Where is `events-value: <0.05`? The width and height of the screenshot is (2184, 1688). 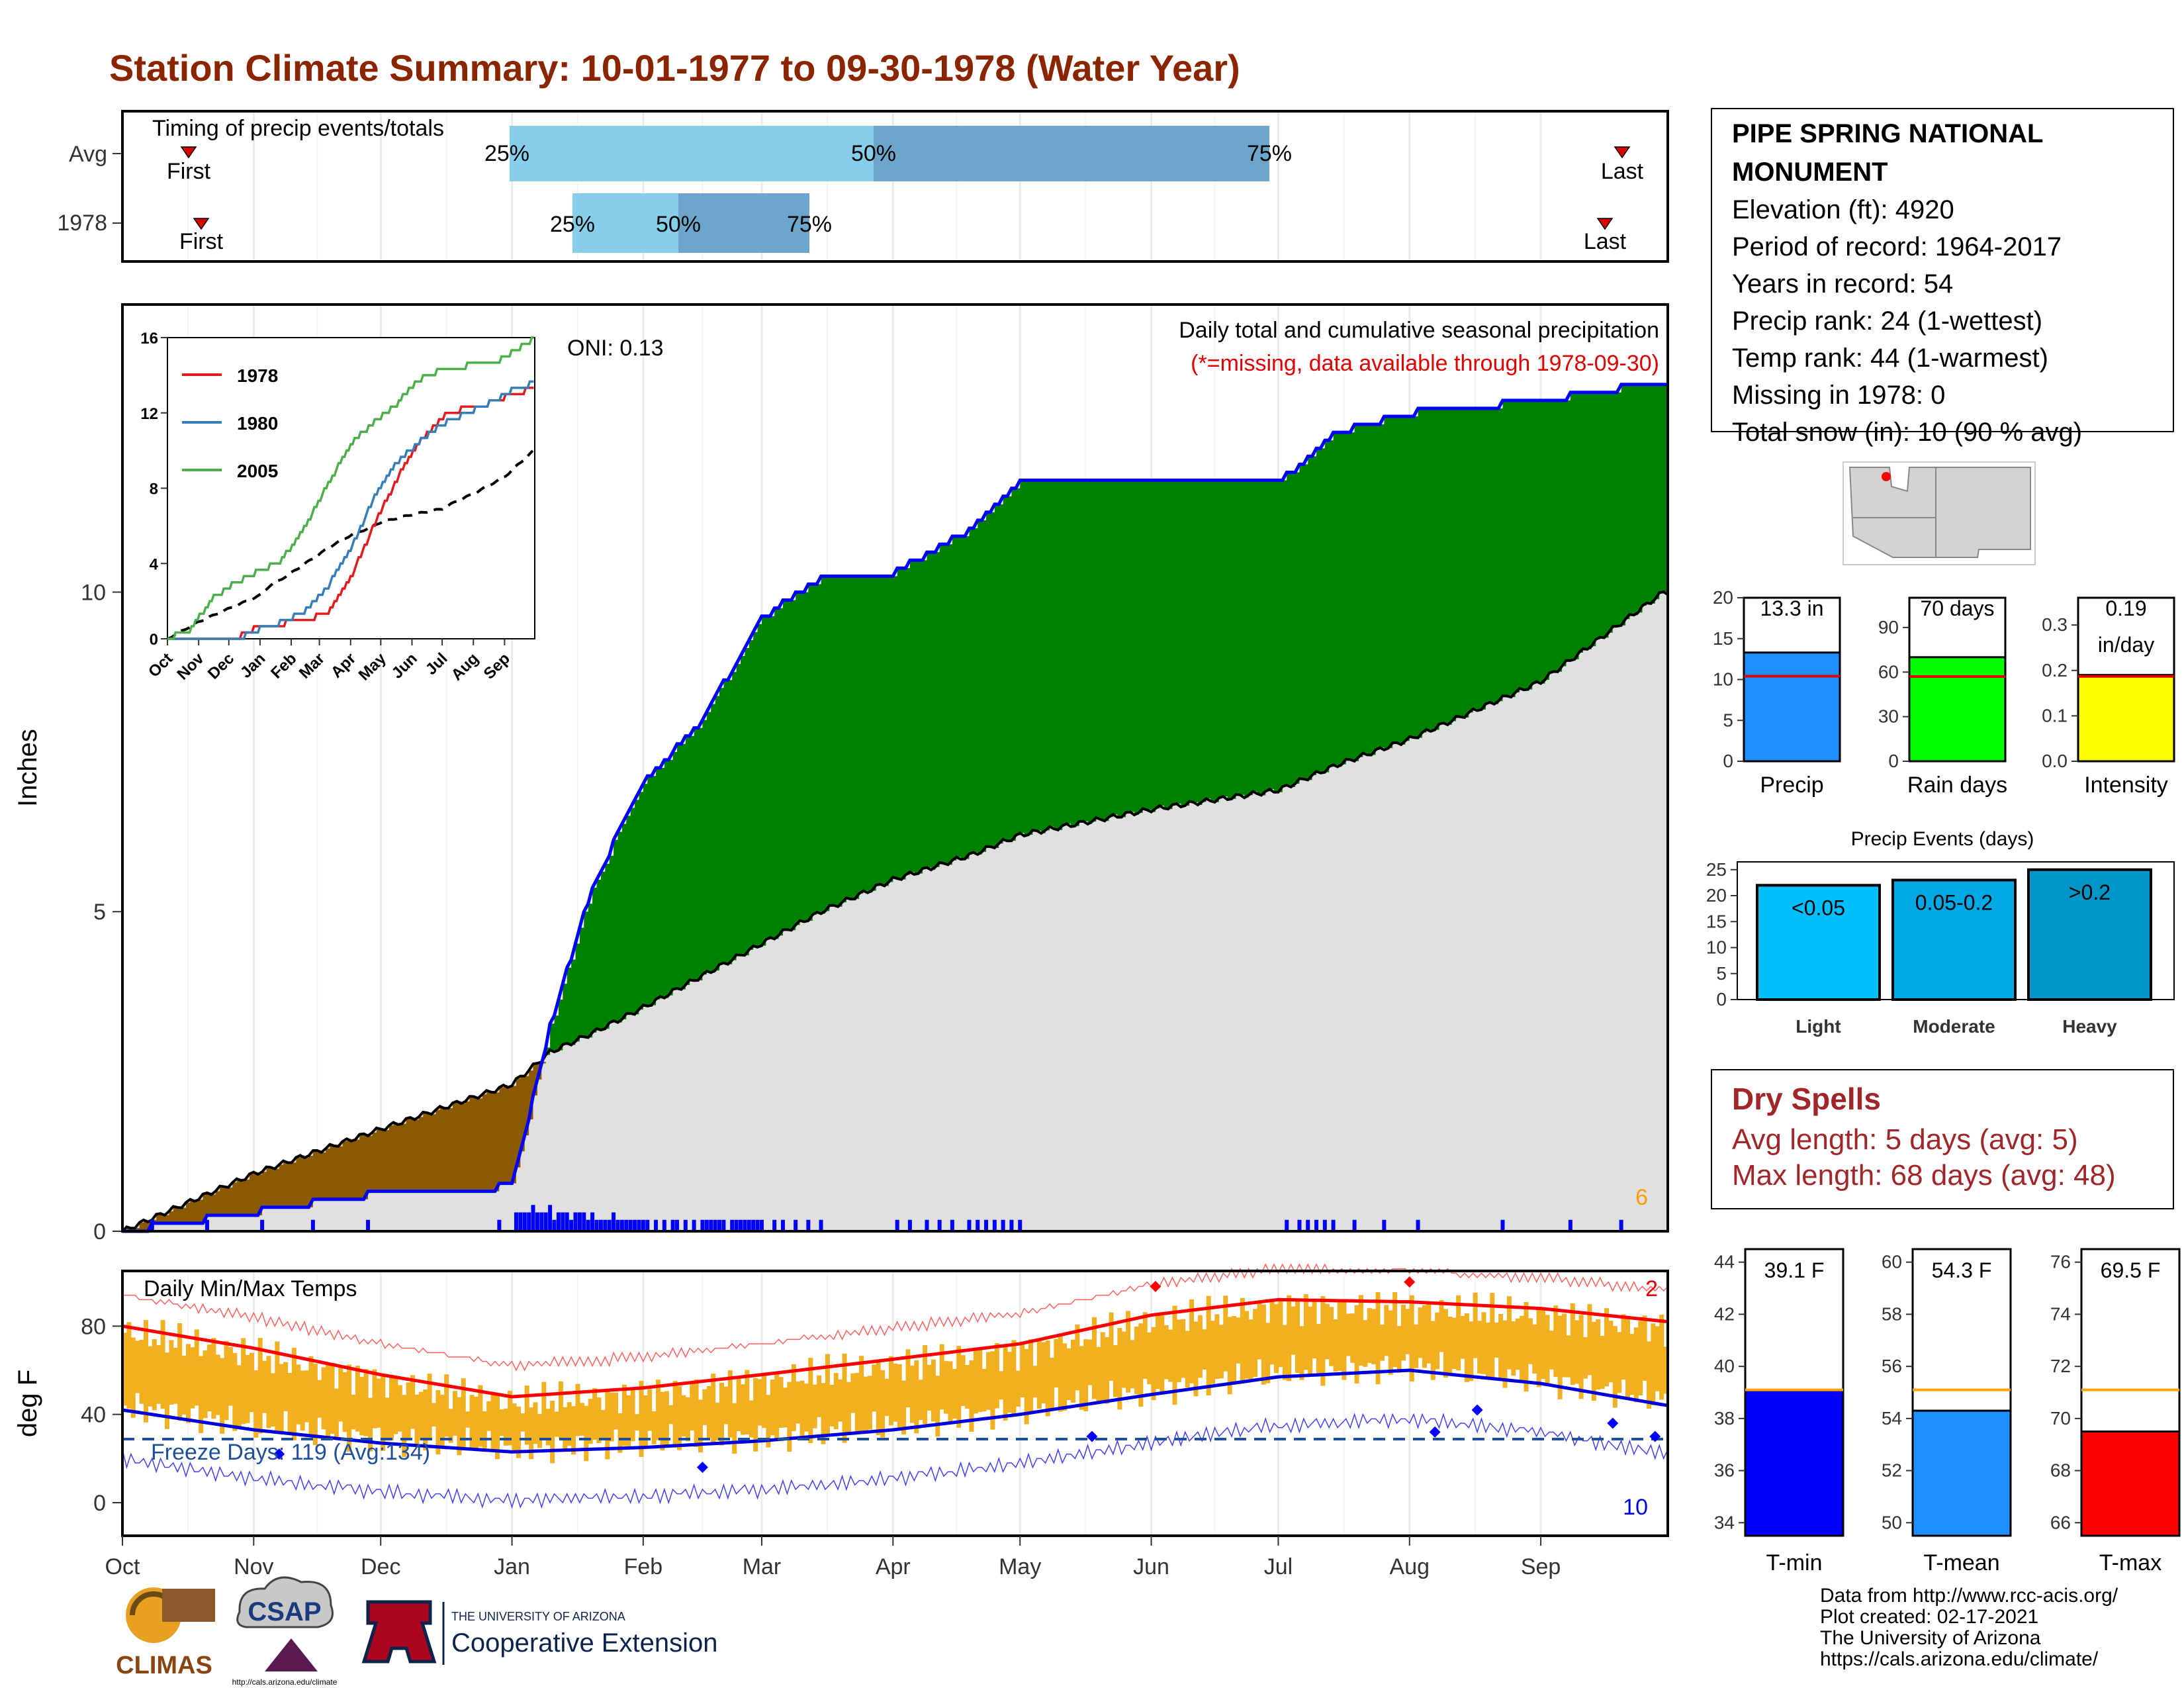 events-value: <0.05 is located at coordinates (1818, 907).